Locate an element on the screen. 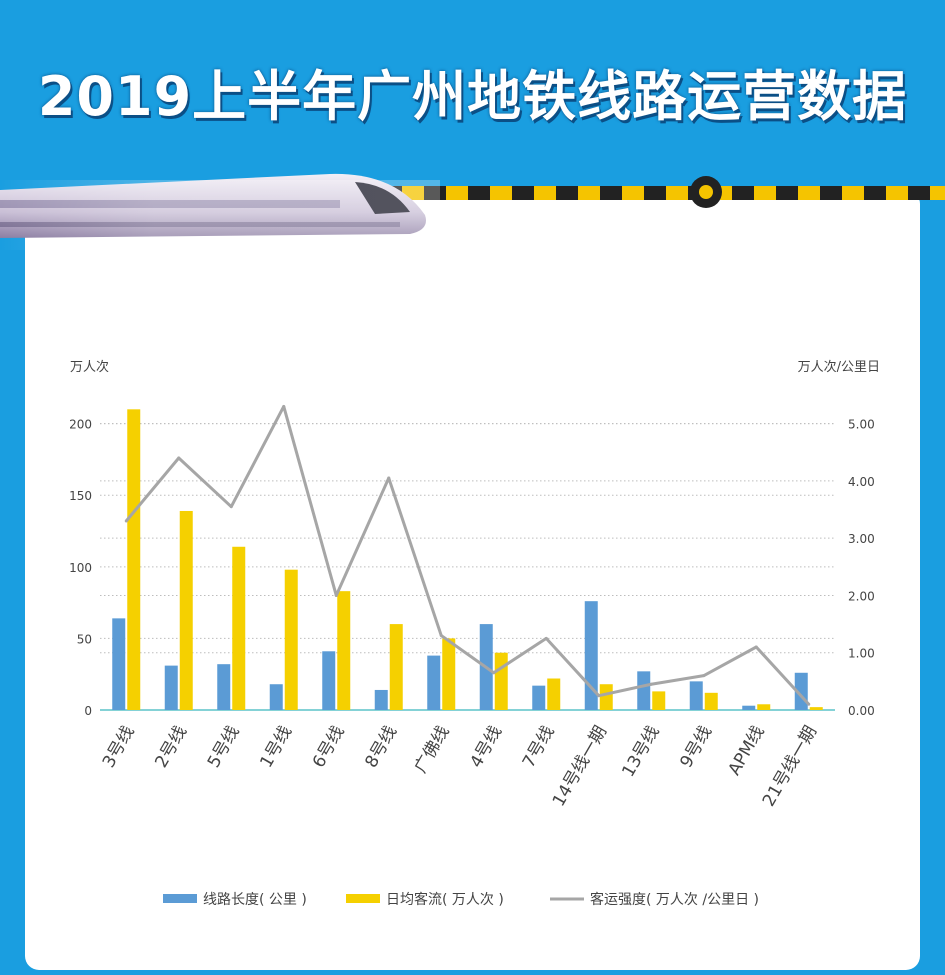 The width and height of the screenshot is (945, 975). category-label: 5号线 is located at coordinates (224, 747).